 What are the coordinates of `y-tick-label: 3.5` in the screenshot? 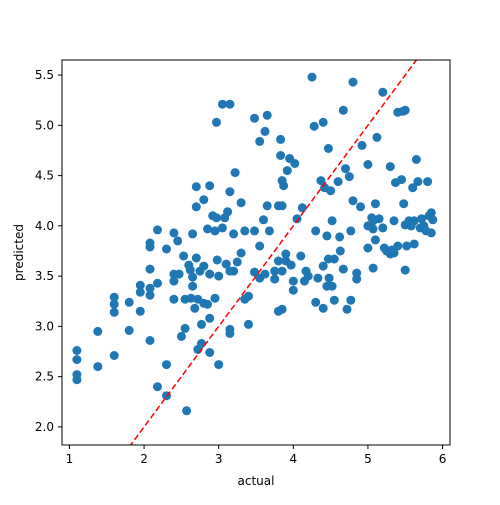 It's located at (44, 276).